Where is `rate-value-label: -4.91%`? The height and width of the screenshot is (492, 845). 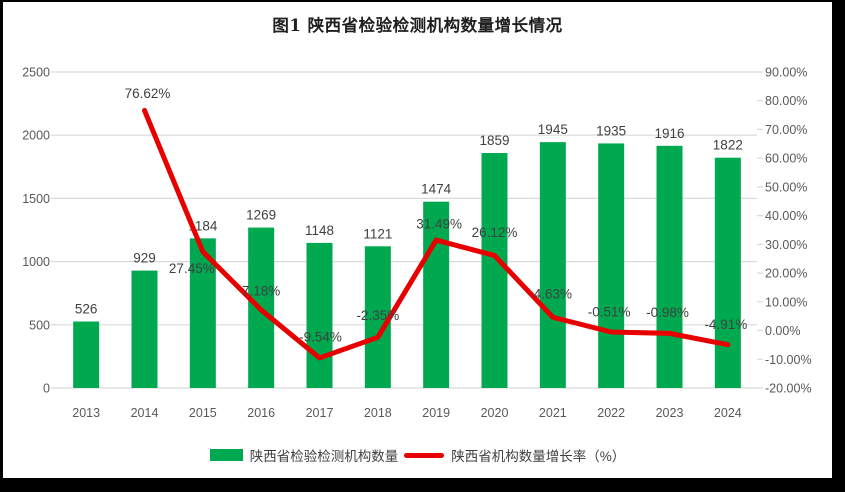
rate-value-label: -4.91% is located at coordinates (725, 324).